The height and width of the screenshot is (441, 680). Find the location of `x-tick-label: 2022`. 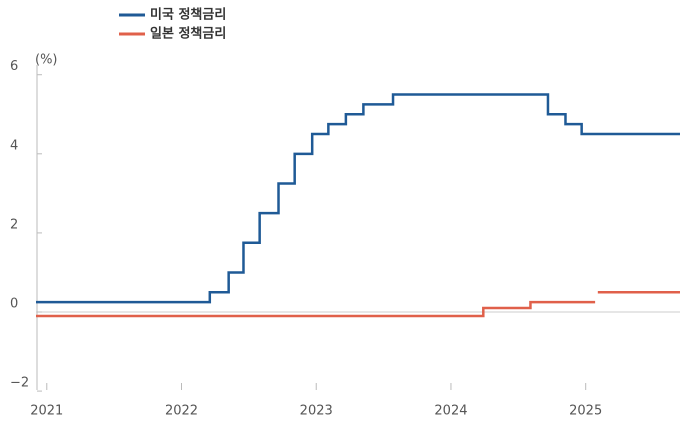

x-tick-label: 2022 is located at coordinates (181, 411).